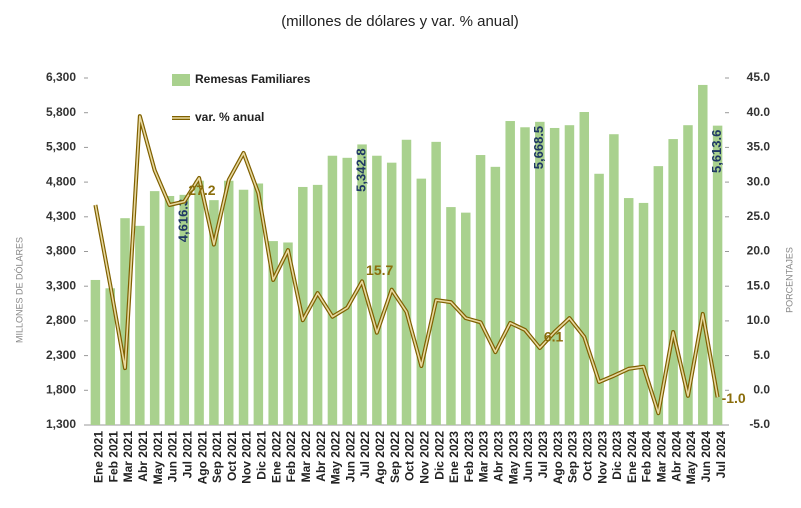  What do you see at coordinates (232, 456) in the screenshot?
I see `x-tick-label: Oct 2021` at bounding box center [232, 456].